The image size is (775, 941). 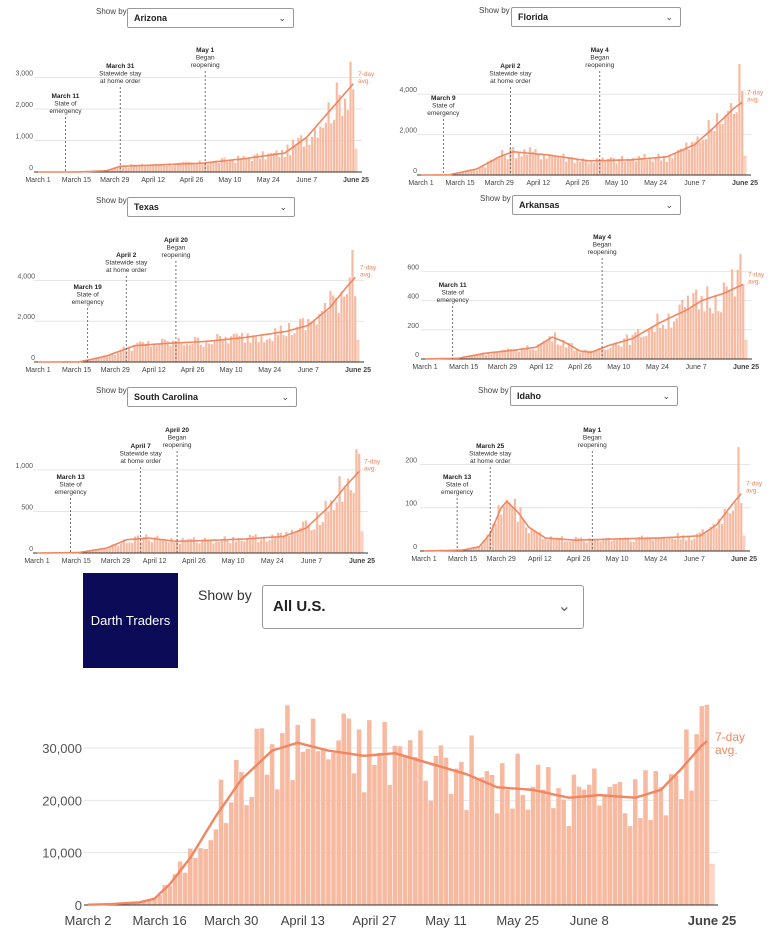 What do you see at coordinates (26, 317) in the screenshot?
I see `y-tick-label: 2,000` at bounding box center [26, 317].